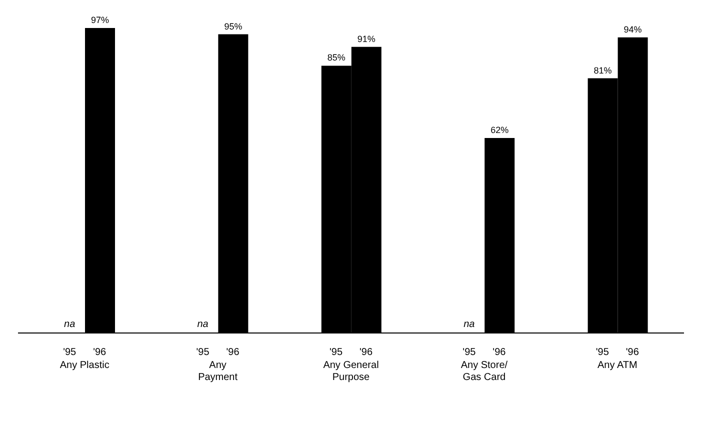 The width and height of the screenshot is (722, 421). I want to click on data-label: 97%, so click(100, 20).